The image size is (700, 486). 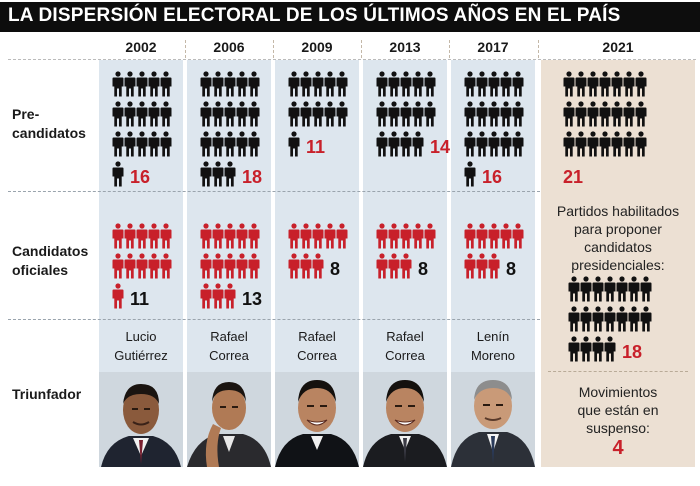 What do you see at coordinates (50, 260) in the screenshot?
I see `row-label-candidatos: Candidatos oficiales` at bounding box center [50, 260].